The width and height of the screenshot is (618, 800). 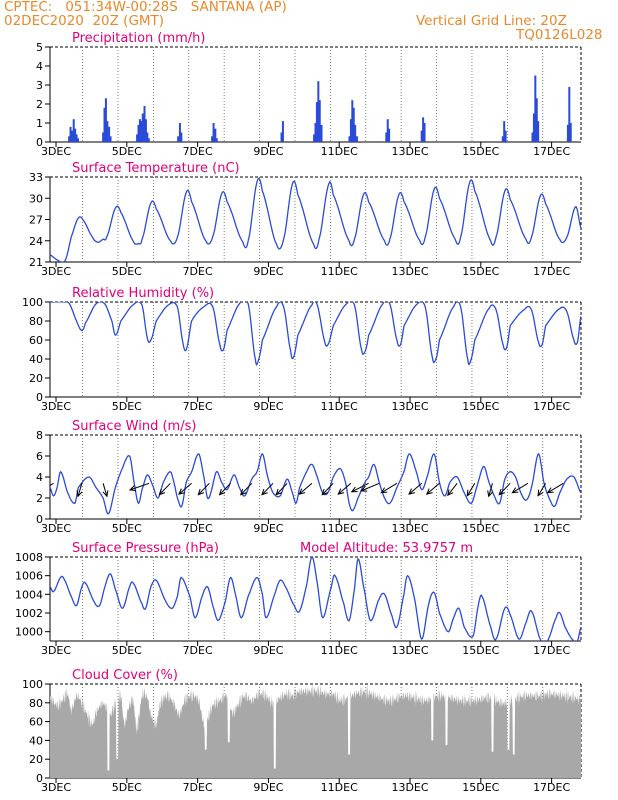 What do you see at coordinates (29, 613) in the screenshot?
I see `panel-5-y-tick-label: 1002` at bounding box center [29, 613].